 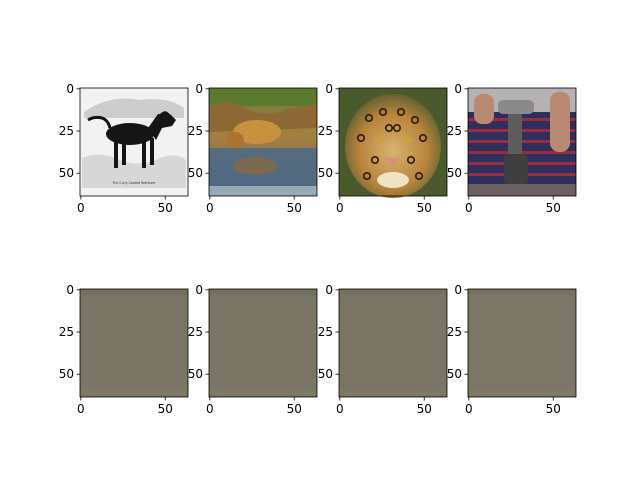 I want to click on bank, so click(x=263, y=117).